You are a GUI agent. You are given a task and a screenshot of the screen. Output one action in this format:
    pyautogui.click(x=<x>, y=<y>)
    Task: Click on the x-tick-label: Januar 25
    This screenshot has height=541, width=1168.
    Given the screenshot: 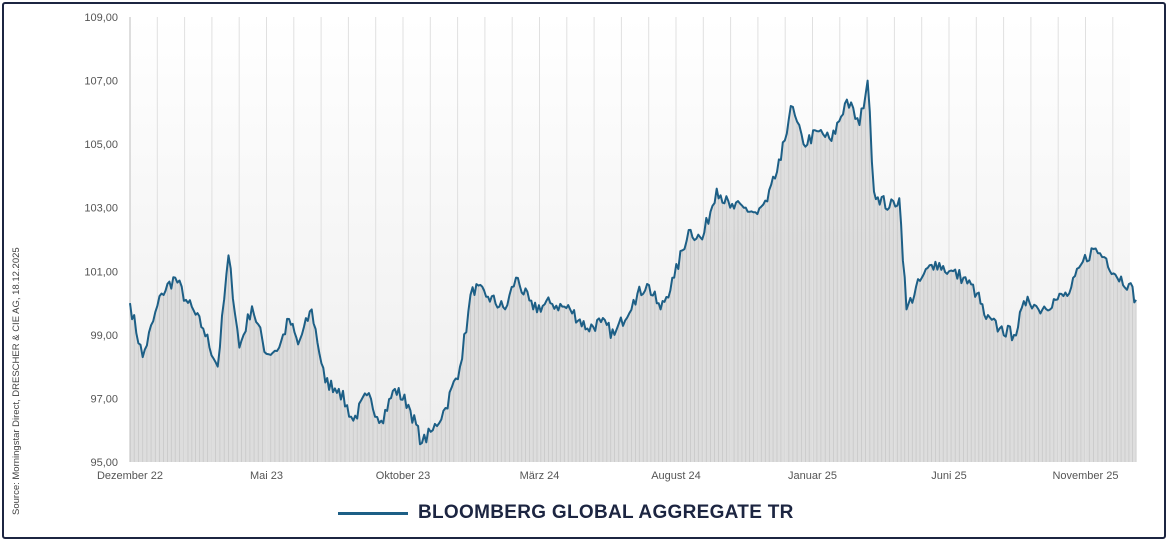 What is the action you would take?
    pyautogui.click(x=812, y=476)
    